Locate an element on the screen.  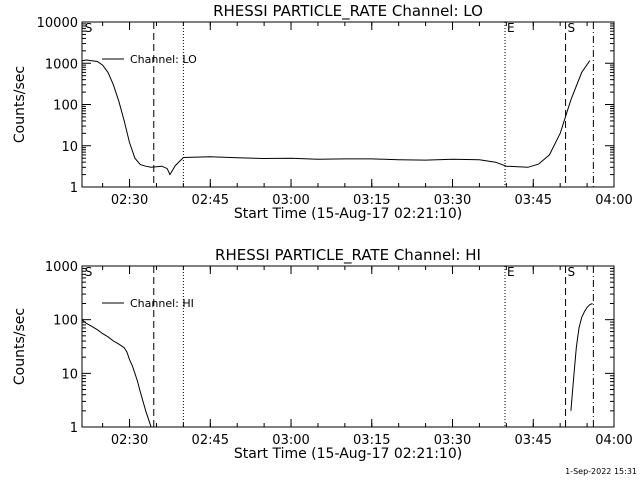
footer-timestamp: 1-Sep-2022 15:31 is located at coordinates (601, 471).